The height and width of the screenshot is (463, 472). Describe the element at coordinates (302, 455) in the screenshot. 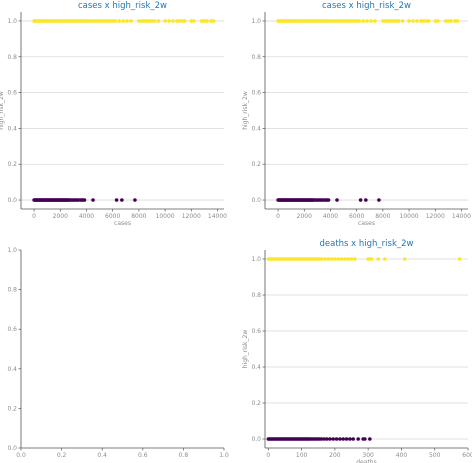

I see `x-tick-label: 100` at that location.